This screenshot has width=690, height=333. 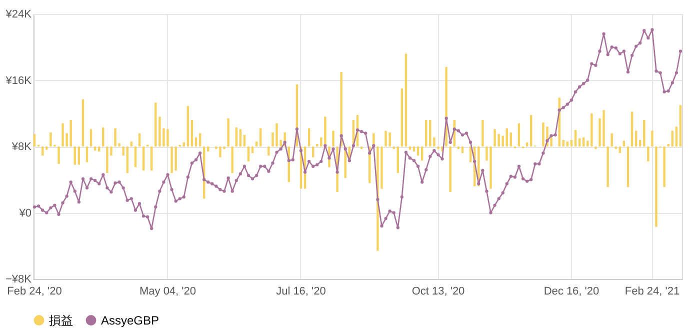 What do you see at coordinates (61, 320) in the screenshot?
I see `legend-label: 損益` at bounding box center [61, 320].